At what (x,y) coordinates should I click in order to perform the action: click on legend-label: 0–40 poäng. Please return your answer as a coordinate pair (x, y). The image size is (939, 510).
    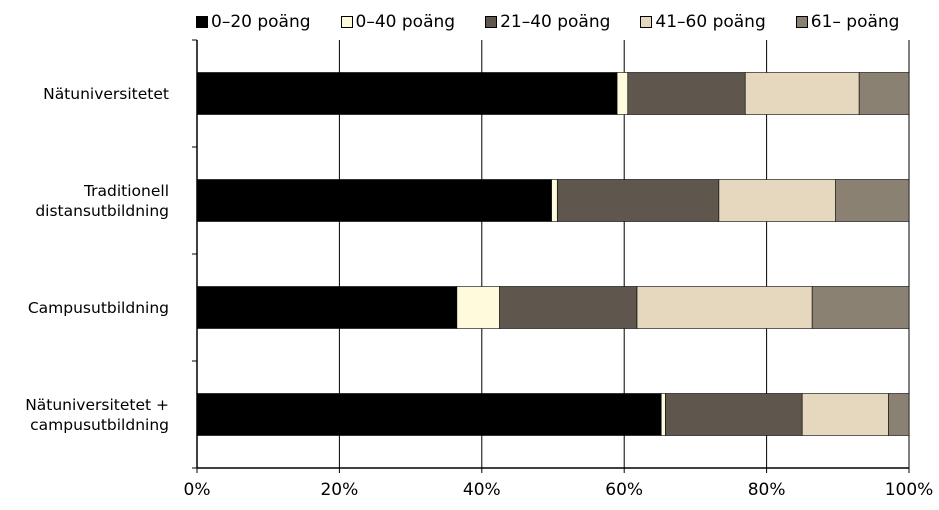
    Looking at the image, I should click on (405, 22).